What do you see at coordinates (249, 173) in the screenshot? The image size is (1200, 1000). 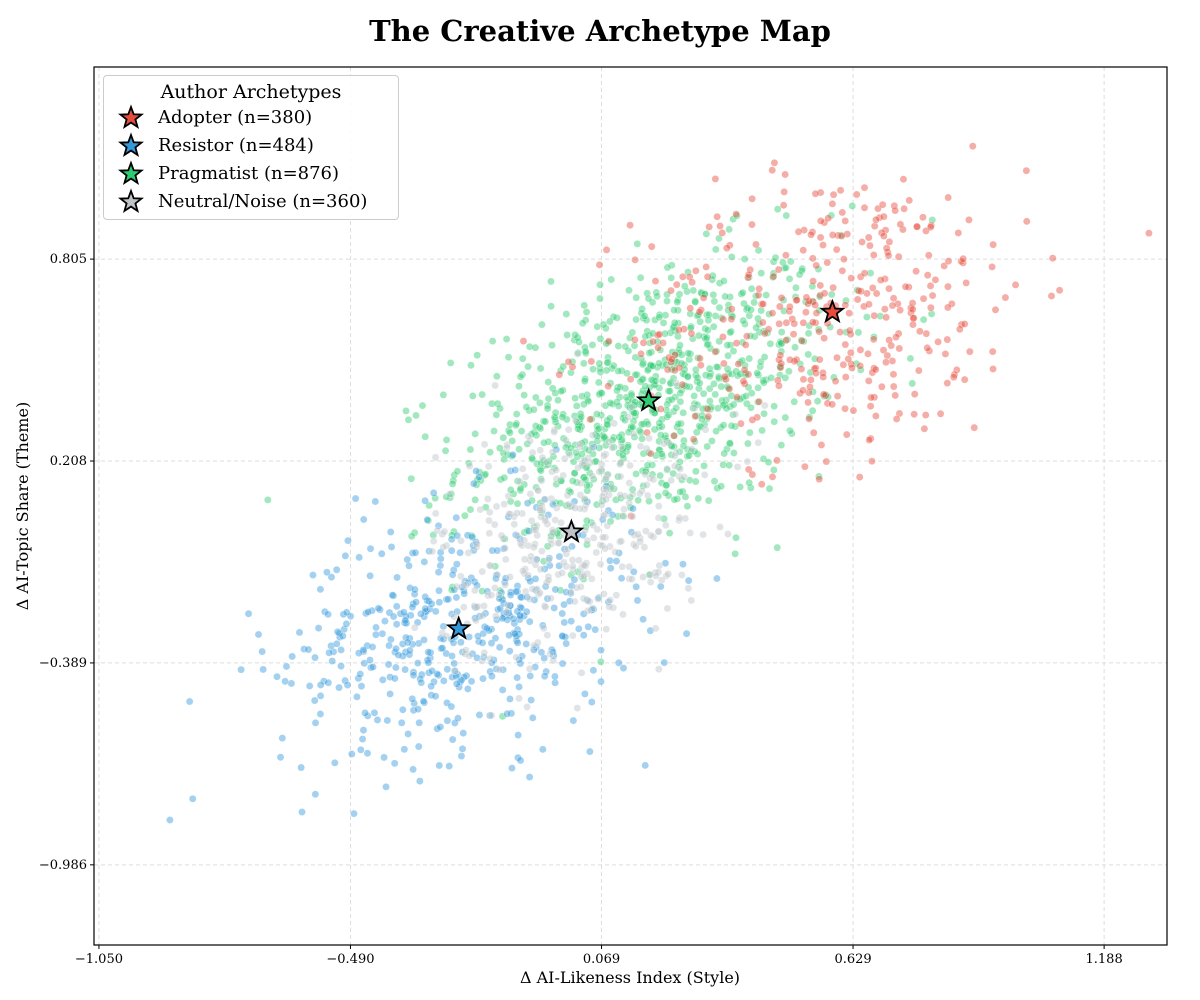 I see `legend-label: Pragmatist (n=876)` at bounding box center [249, 173].